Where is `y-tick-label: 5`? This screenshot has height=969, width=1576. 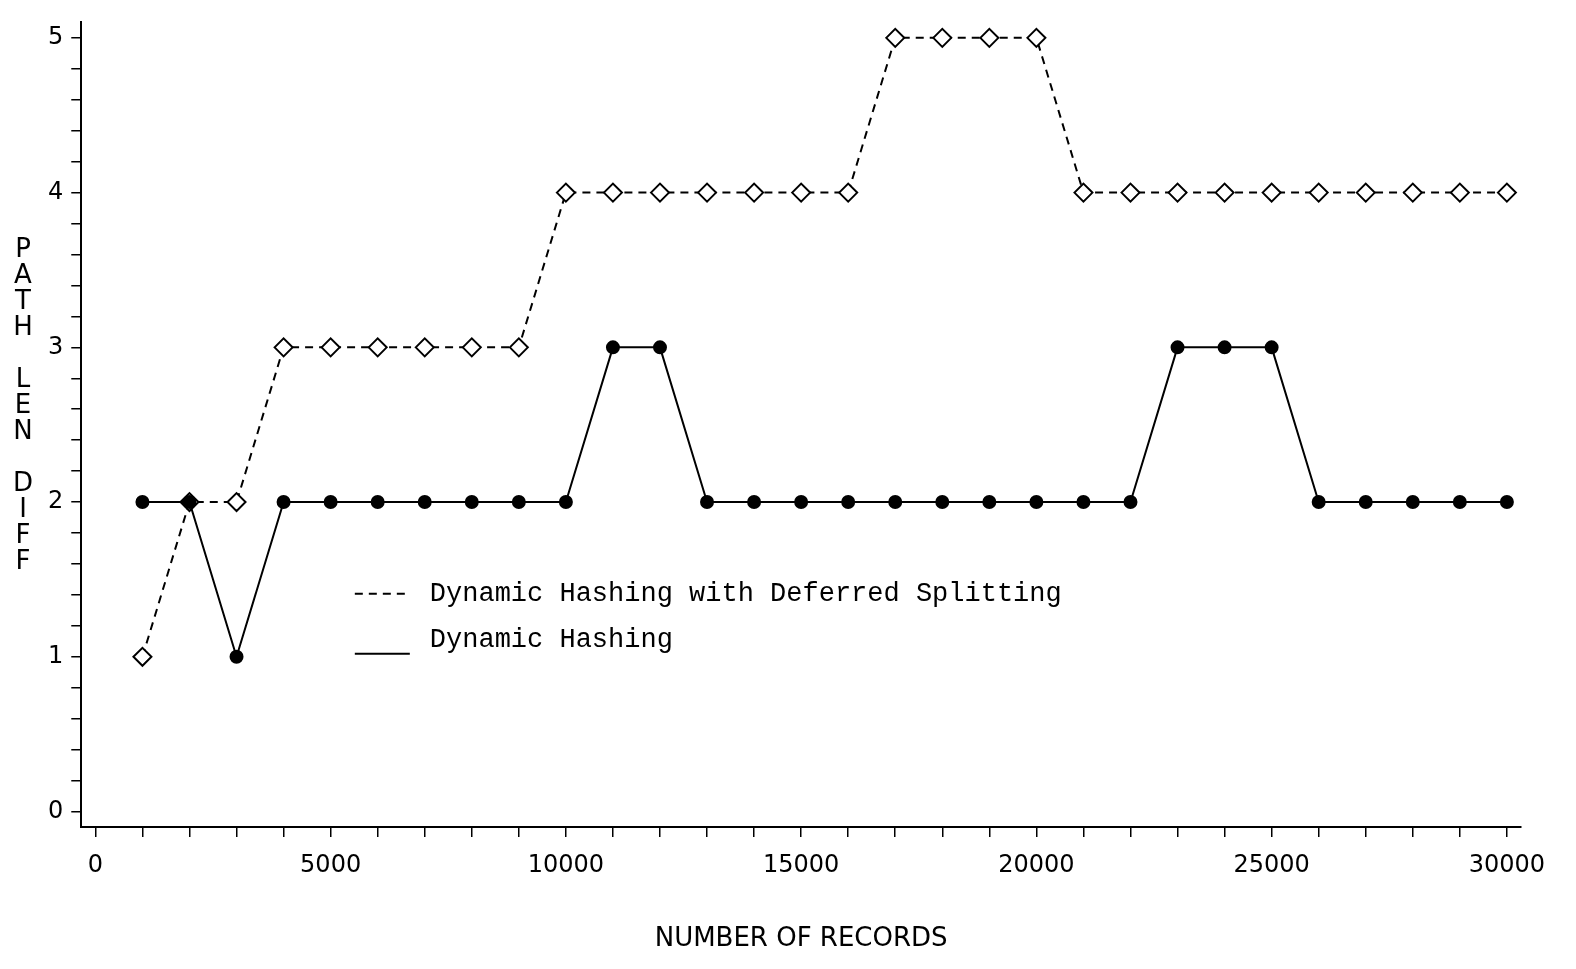 y-tick-label: 5 is located at coordinates (55, 36).